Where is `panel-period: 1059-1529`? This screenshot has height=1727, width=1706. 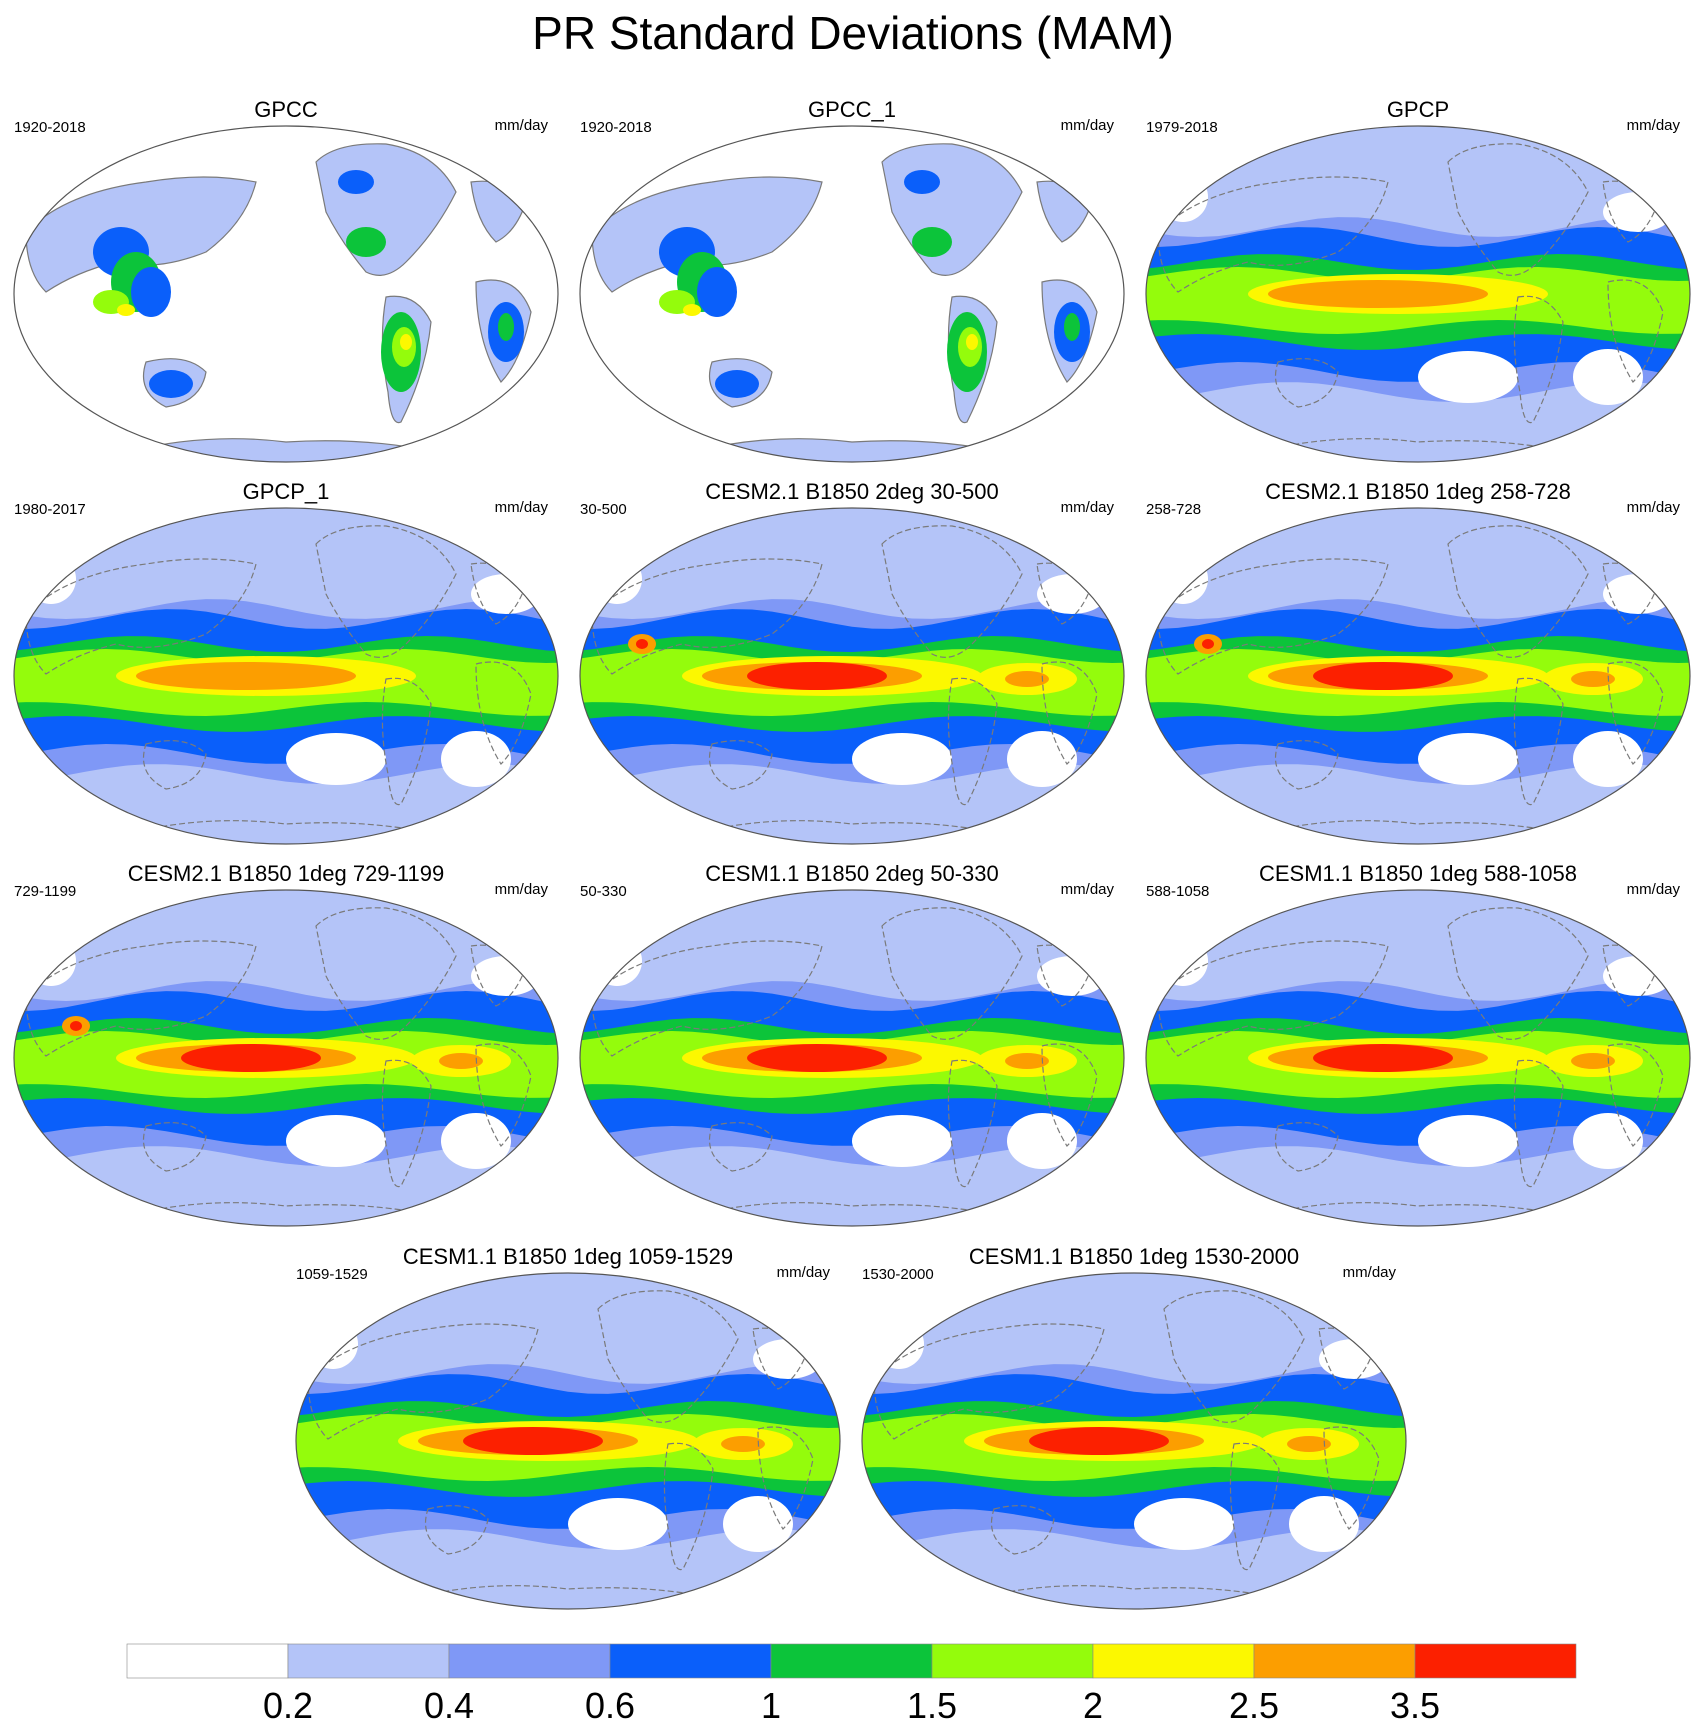 panel-period: 1059-1529 is located at coordinates (332, 1274).